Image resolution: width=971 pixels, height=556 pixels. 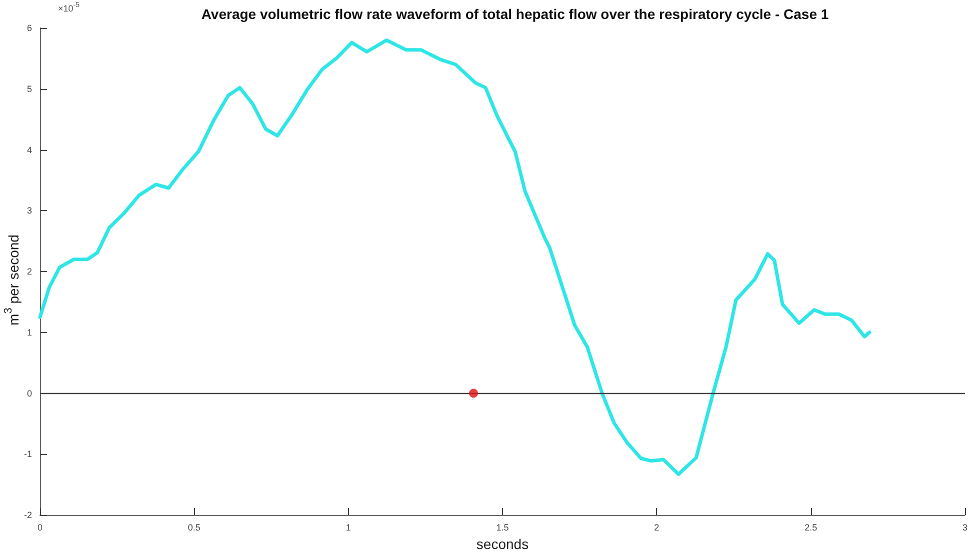 What do you see at coordinates (12, 280) in the screenshot?
I see `y-axis-title: m3 per second` at bounding box center [12, 280].